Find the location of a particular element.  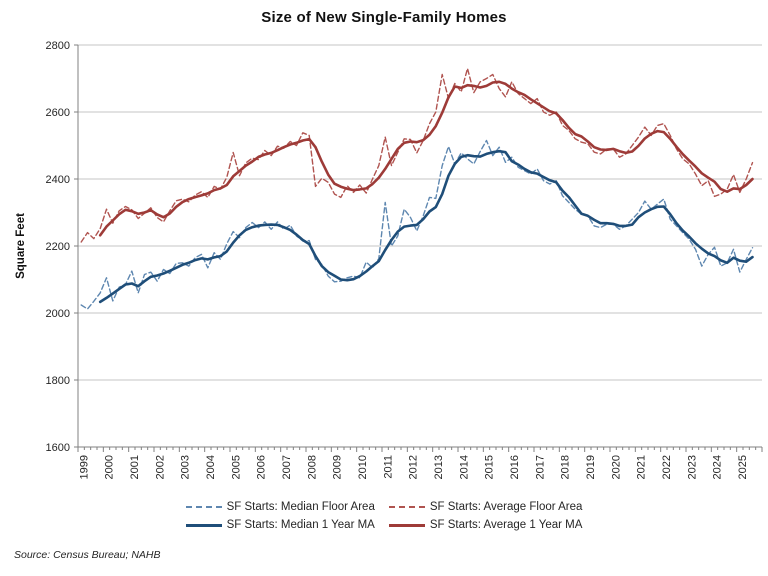

legend-line-median-floor-area-icon is located at coordinates (203, 507).